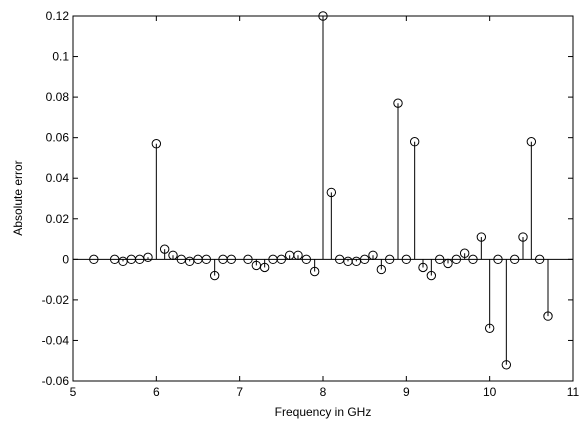  I want to click on x-tick-label: 9, so click(406, 392).